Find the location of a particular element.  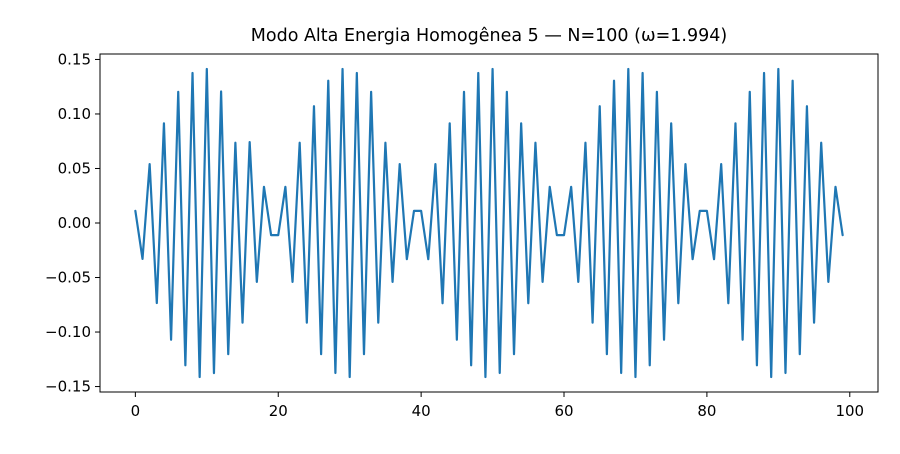

y-tick-label: −0.05 is located at coordinates (68, 278).